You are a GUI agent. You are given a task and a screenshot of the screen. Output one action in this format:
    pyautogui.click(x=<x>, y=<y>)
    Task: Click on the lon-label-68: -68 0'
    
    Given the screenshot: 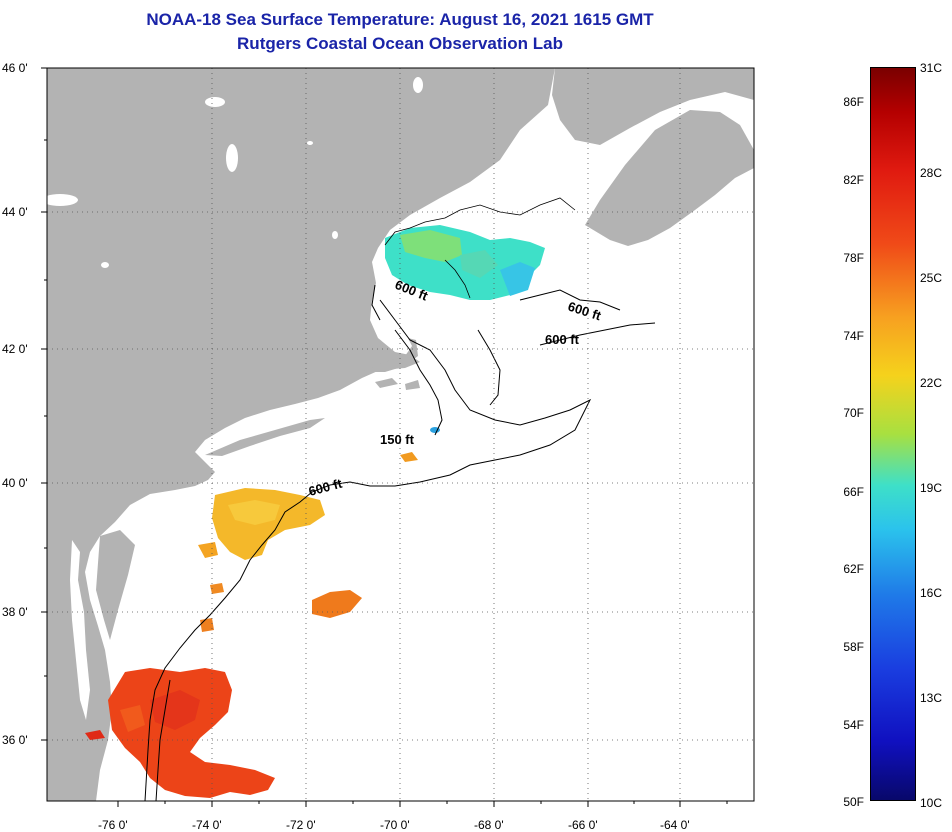 What is the action you would take?
    pyautogui.click(x=489, y=825)
    